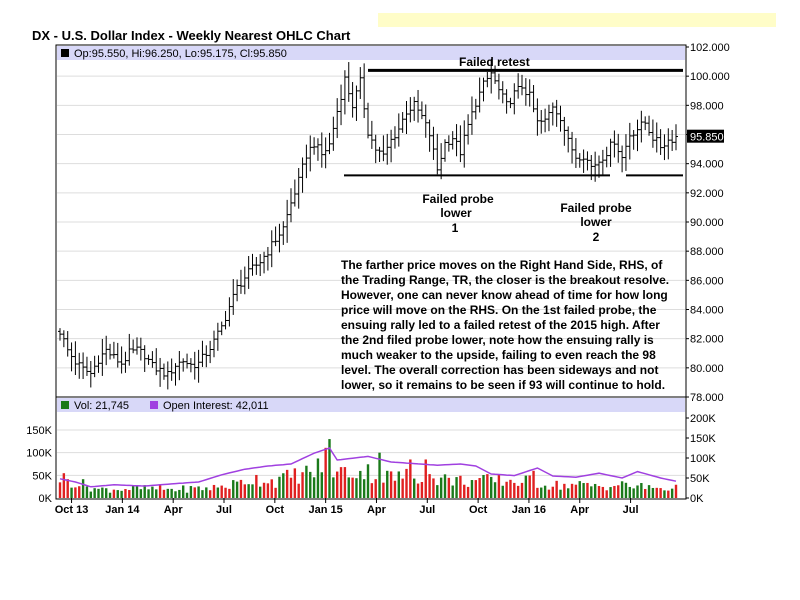  Describe the element at coordinates (707, 369) in the screenshot. I see `price-tick-label: 80.000` at that location.